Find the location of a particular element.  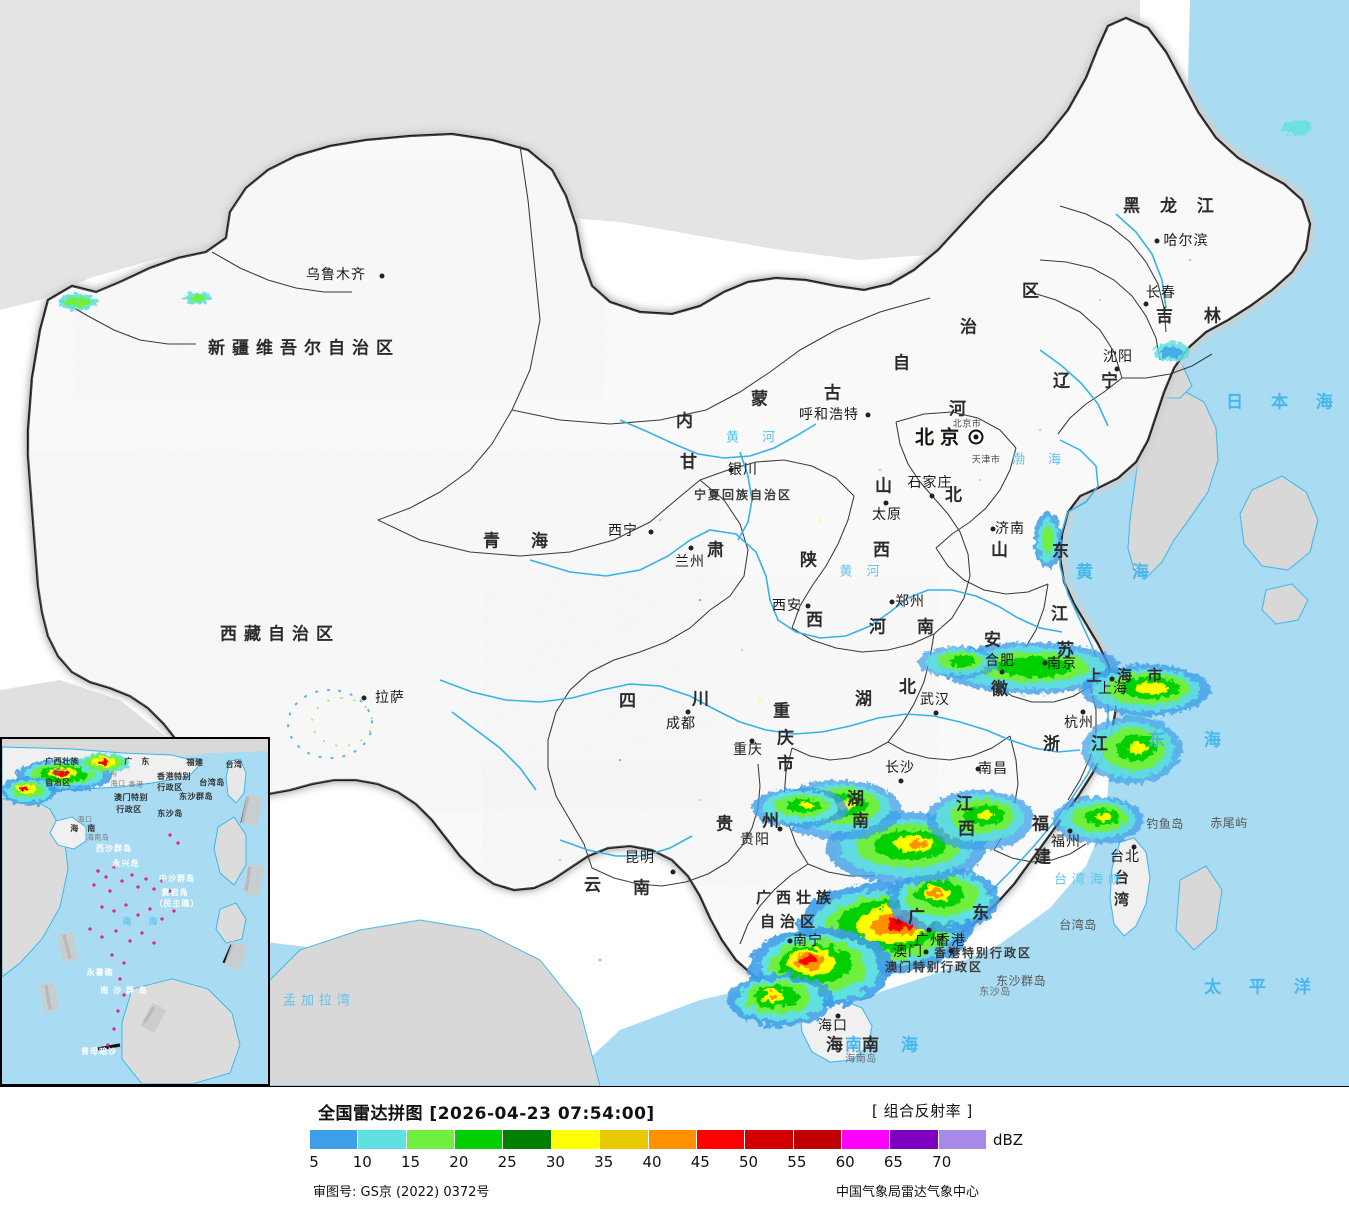

colorbar-tick-labels: 5 10 15 20 25 30 35 40 45 50 55 60 65 70 is located at coordinates (647, 1162).